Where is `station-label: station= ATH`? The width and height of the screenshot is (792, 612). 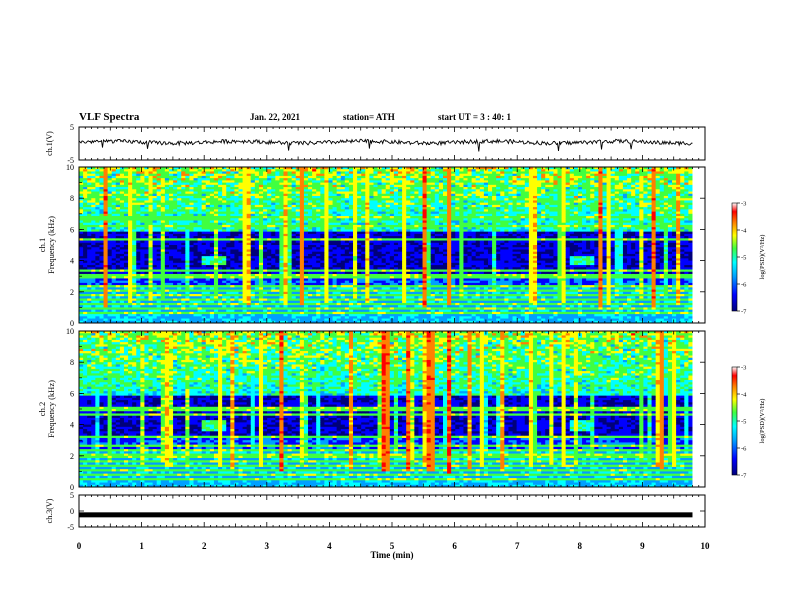 station-label: station= ATH is located at coordinates (369, 117).